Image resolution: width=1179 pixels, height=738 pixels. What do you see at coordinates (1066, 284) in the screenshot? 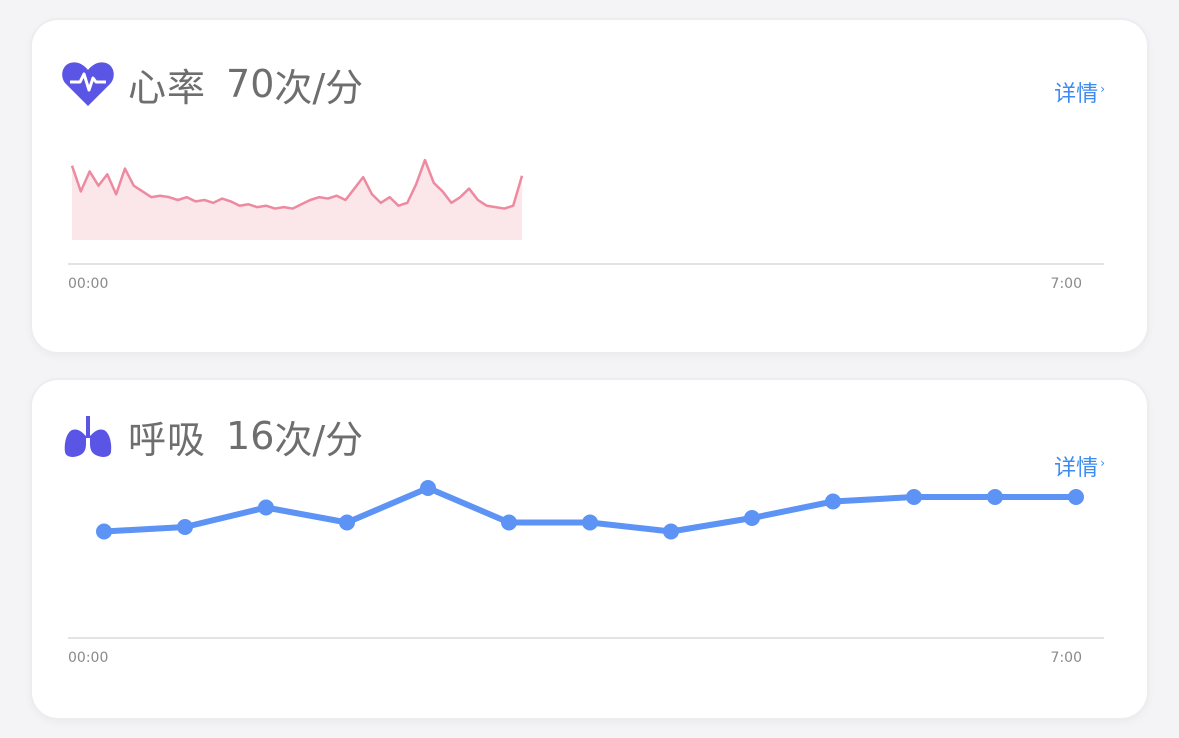
I see `heart-rate-x-end-label: 7:00` at bounding box center [1066, 284].